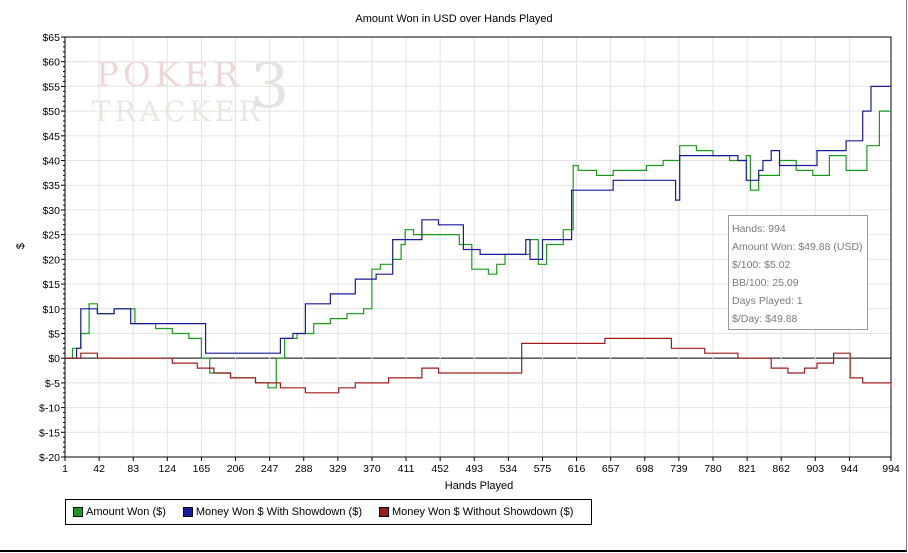 The image size is (908, 553). Describe the element at coordinates (765, 283) in the screenshot. I see `stats-bb-per-100: BB/100: 25.09` at that location.